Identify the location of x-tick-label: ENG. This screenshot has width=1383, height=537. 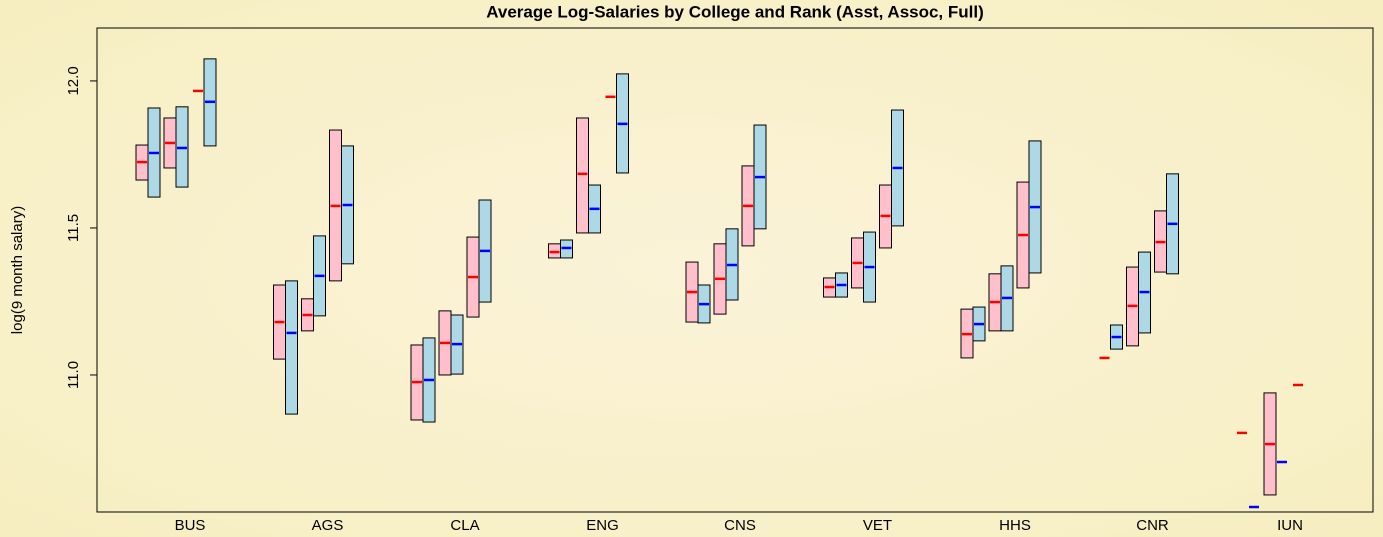
(602, 525).